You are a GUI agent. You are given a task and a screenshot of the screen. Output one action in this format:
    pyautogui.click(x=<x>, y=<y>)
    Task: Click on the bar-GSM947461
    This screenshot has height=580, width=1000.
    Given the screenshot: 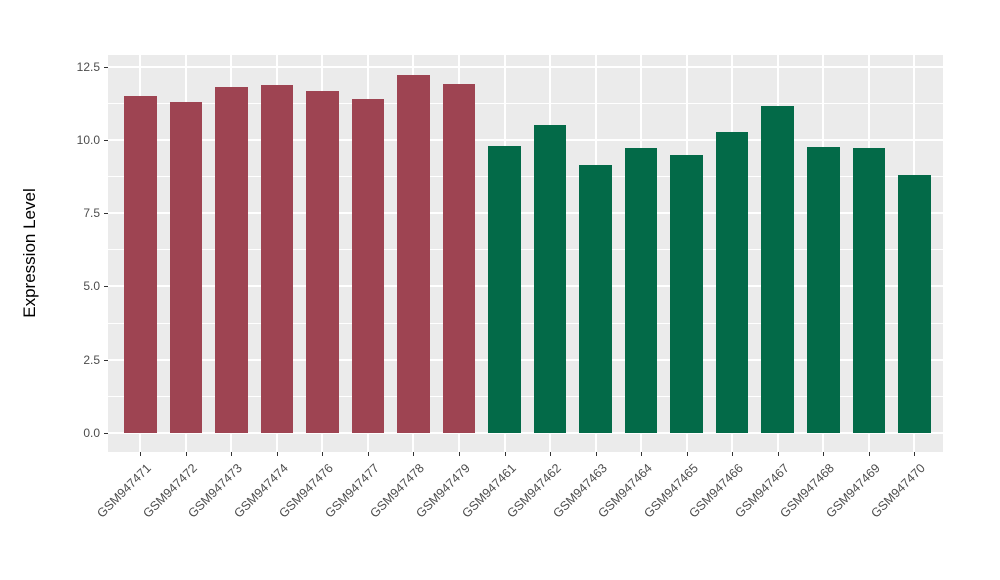 What is the action you would take?
    pyautogui.click(x=504, y=289)
    